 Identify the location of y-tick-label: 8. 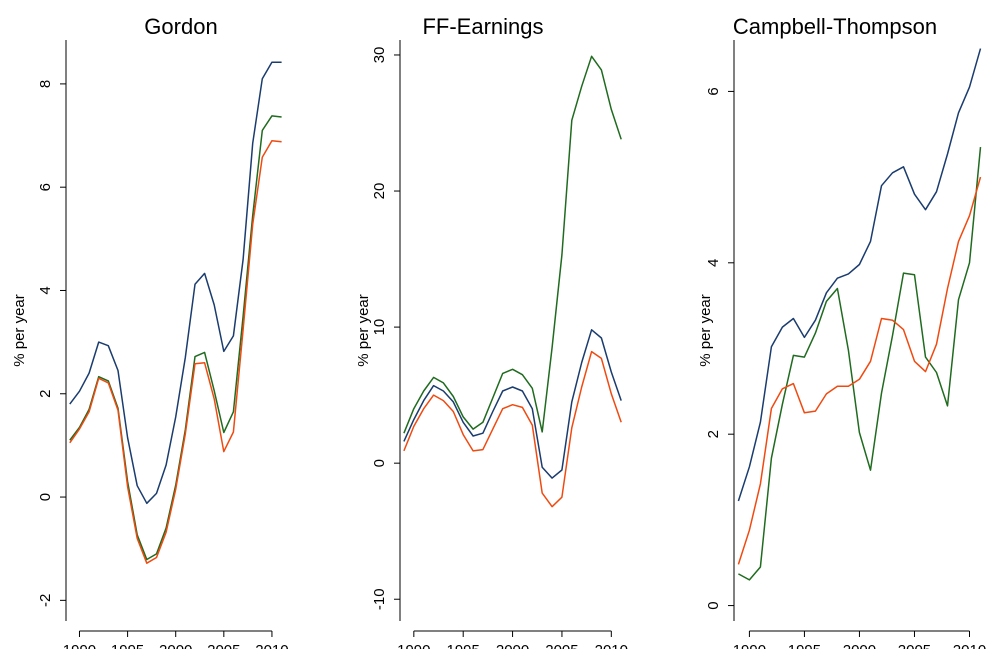
(45, 84).